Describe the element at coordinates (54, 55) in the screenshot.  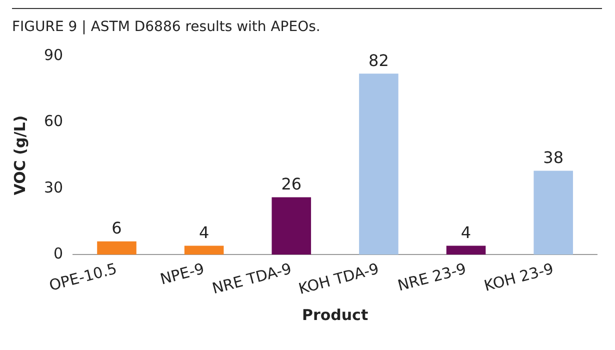
I see `y-tick-label: 90` at that location.